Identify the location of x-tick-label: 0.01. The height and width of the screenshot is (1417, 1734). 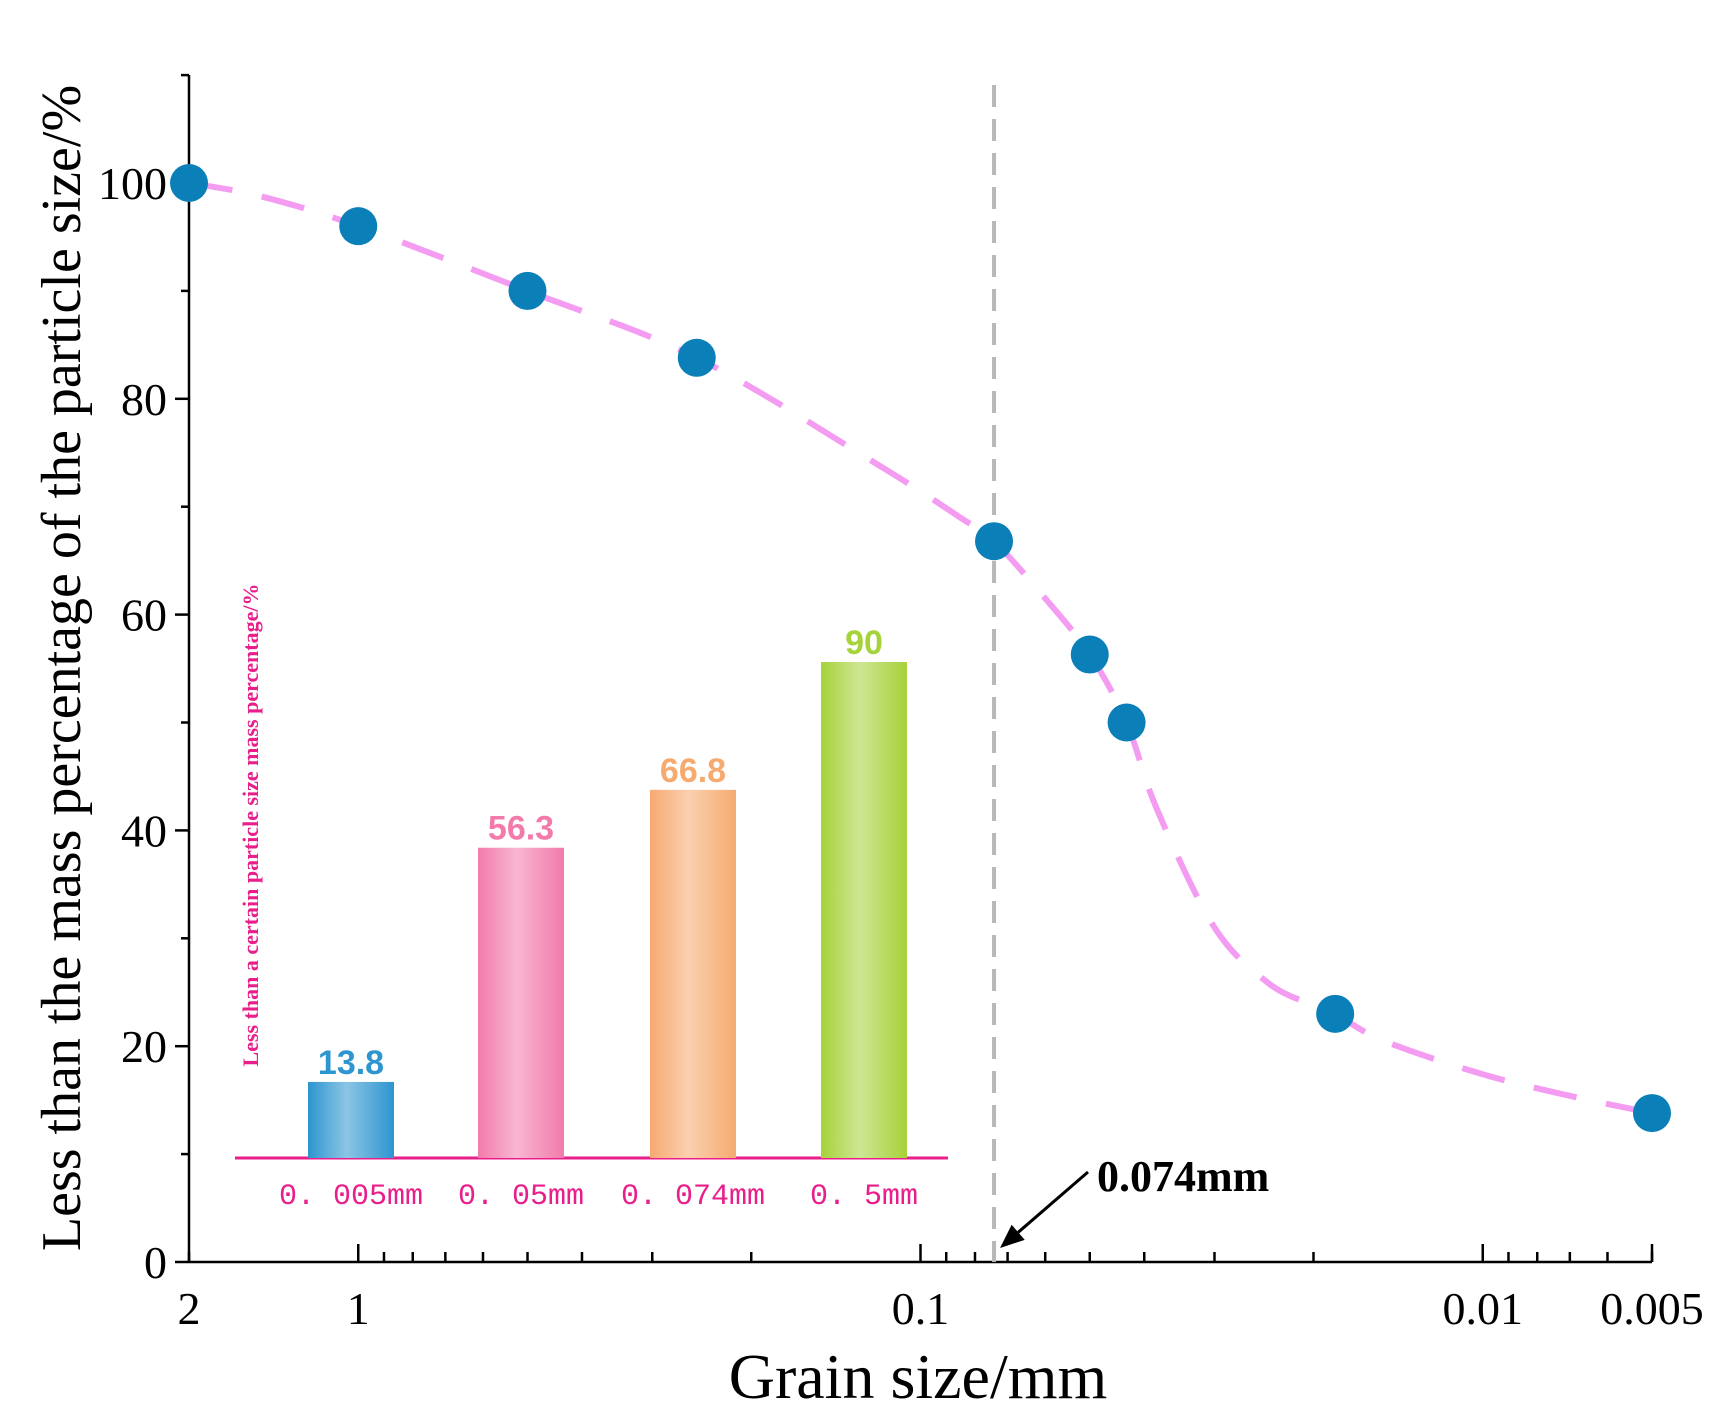
(1482, 1308).